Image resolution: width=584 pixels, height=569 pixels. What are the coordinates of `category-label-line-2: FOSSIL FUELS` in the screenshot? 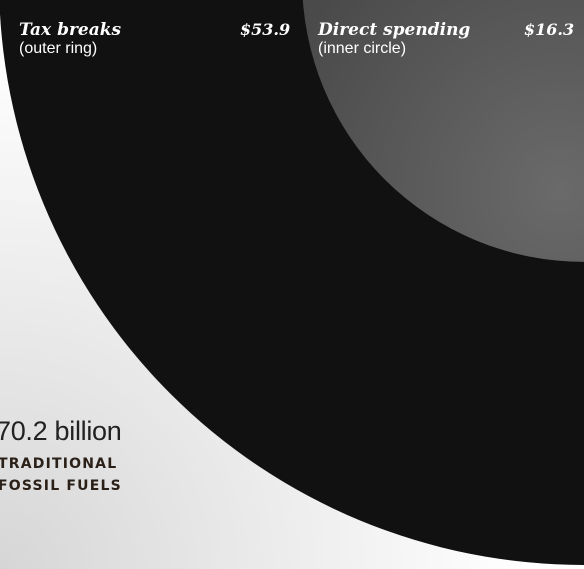 It's located at (61, 486).